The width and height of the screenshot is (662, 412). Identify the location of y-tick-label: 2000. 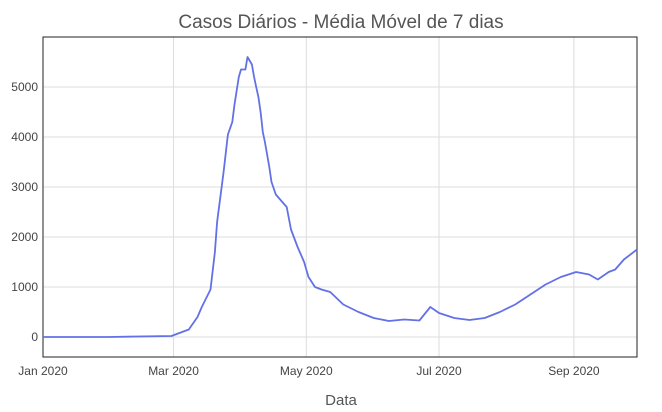
(24, 237).